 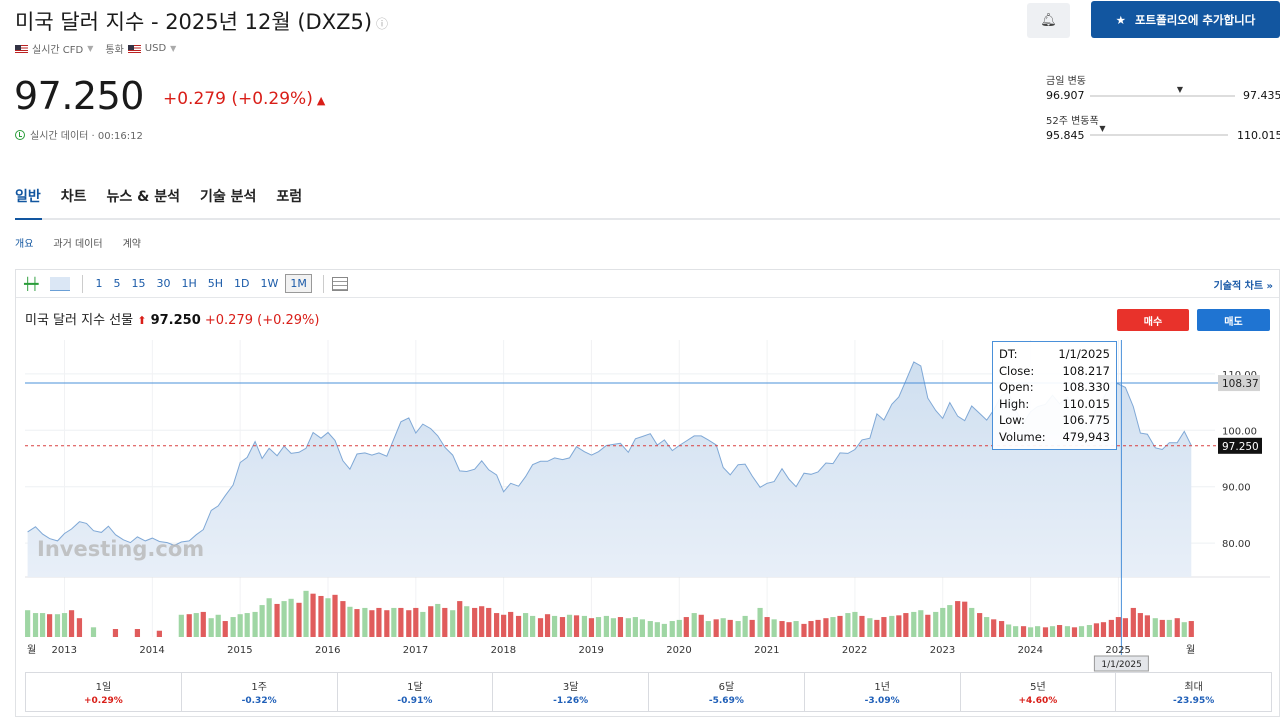 What do you see at coordinates (194, 22) in the screenshot?
I see `page-title-text: 미국 달러 지수 - 2025년 12월 (DXZ5)` at bounding box center [194, 22].